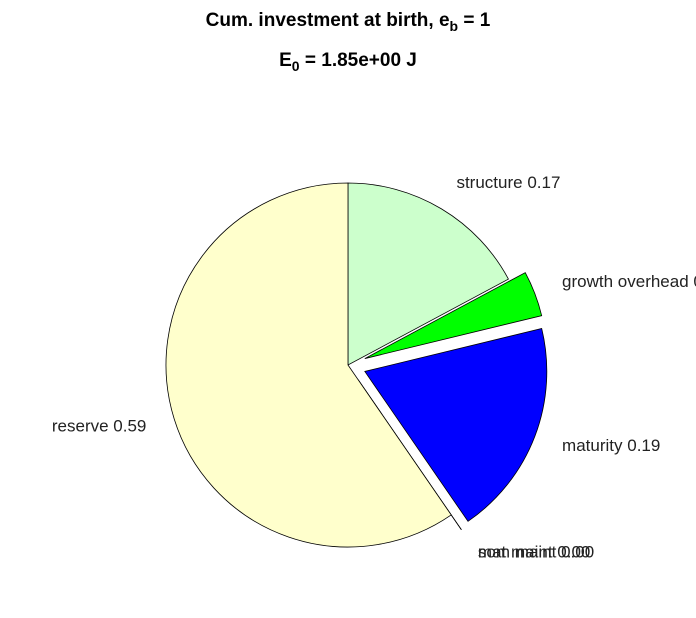 The width and height of the screenshot is (696, 618). Describe the element at coordinates (489, 182) in the screenshot. I see `slice-name: structure` at that location.